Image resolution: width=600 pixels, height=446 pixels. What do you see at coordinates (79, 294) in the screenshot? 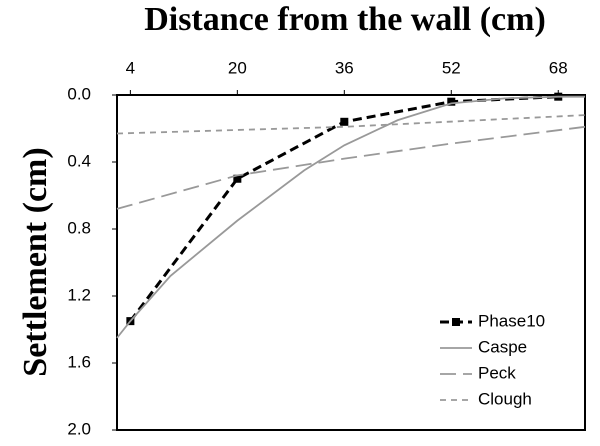
I see `y-tick-label: 1.2` at bounding box center [79, 294].